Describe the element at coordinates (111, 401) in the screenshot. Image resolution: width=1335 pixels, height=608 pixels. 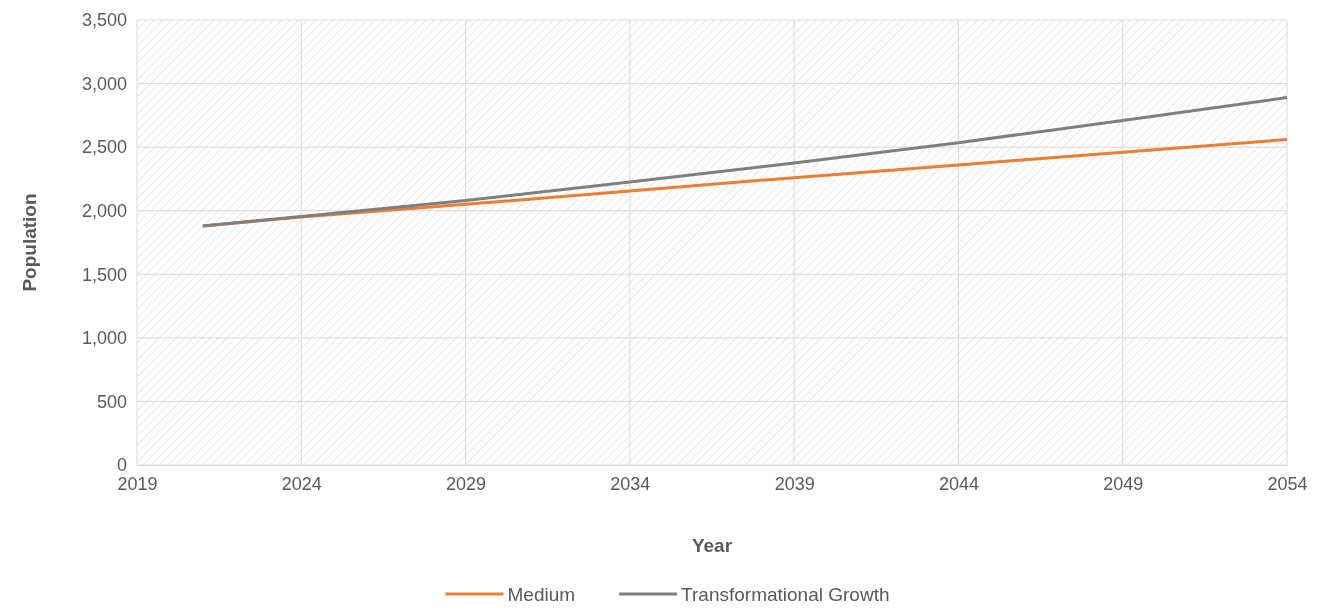
I see `y-tick-label: 500` at that location.